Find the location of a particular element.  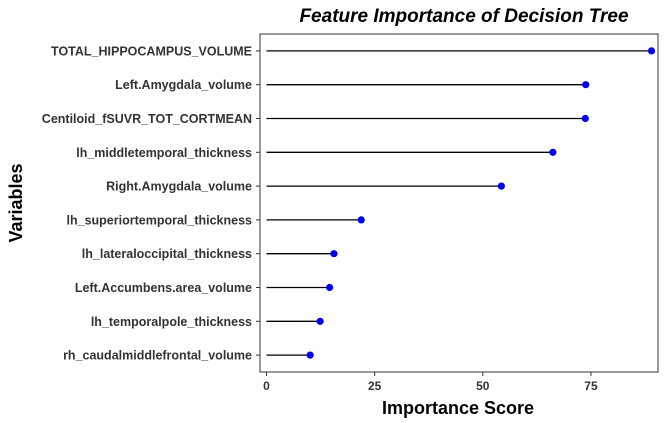

y-tick-label: Centiloid_fSUVR_TOT_CORTMEAN is located at coordinates (147, 119).